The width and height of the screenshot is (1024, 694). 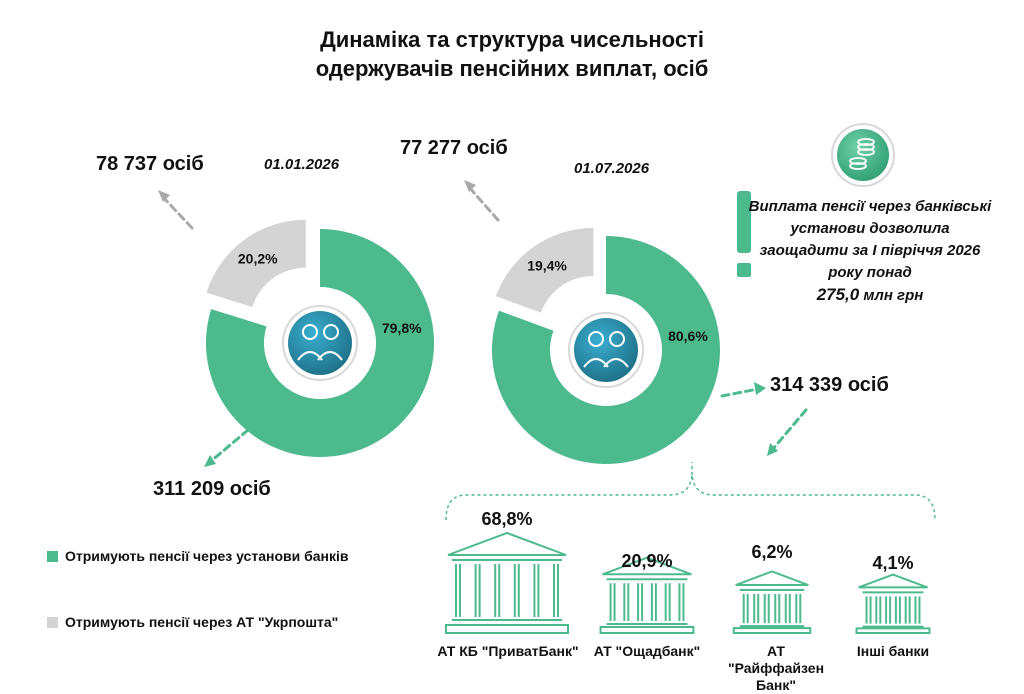 What do you see at coordinates (688, 336) in the screenshot?
I see `bank-slice-label-2: 80,6%` at bounding box center [688, 336].